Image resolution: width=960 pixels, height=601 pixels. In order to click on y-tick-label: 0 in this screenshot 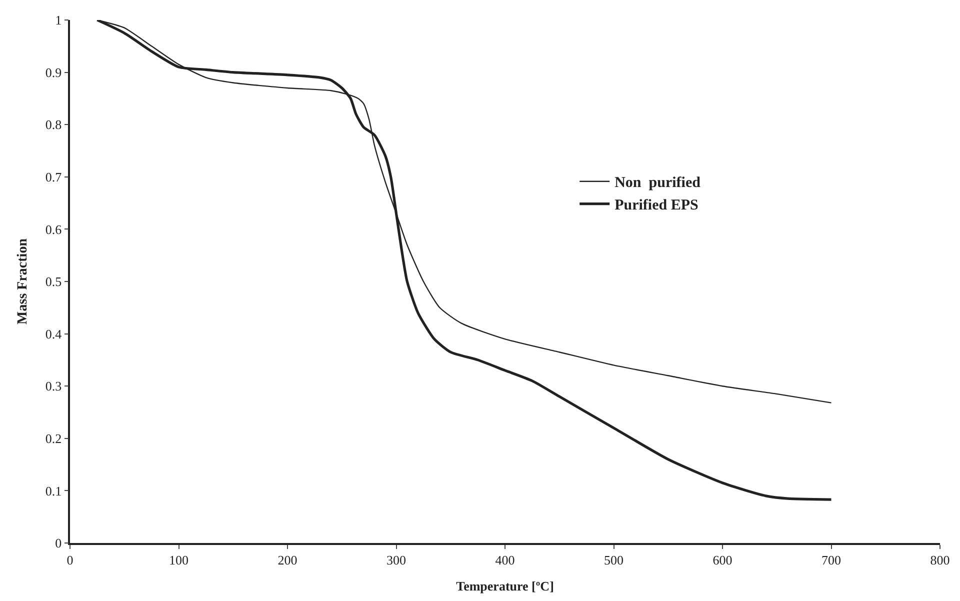, I will do `click(58, 543)`.